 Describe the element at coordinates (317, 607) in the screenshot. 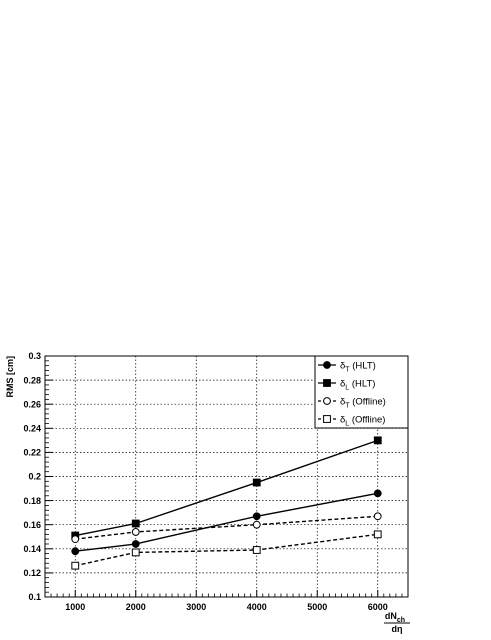

I see `x-tick-label: 5000` at that location.